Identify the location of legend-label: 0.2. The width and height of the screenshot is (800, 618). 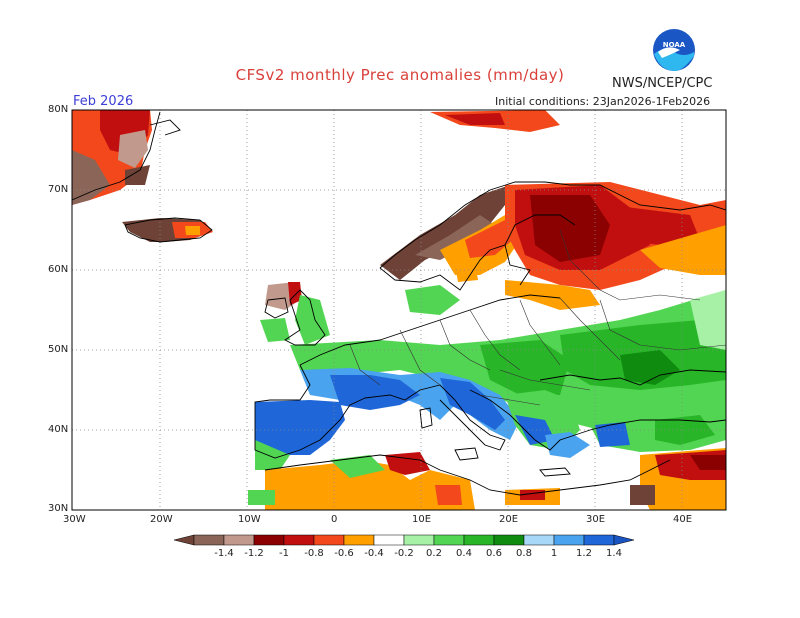
(434, 553).